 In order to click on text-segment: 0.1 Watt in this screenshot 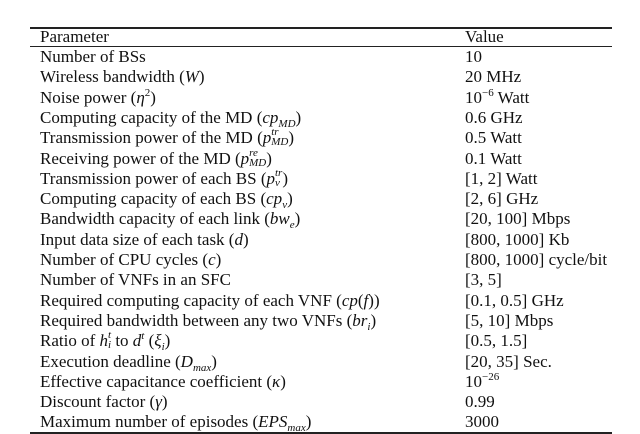, I will do `click(493, 158)`.